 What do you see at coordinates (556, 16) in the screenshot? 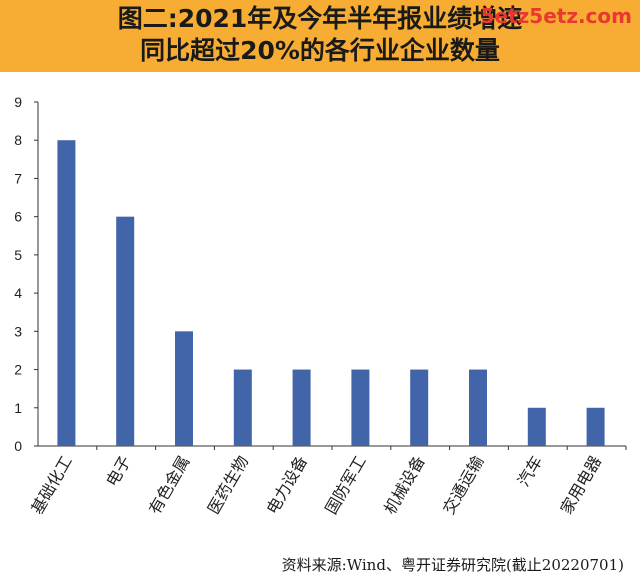
I see `watermark-logo: 5etz5etz.com` at bounding box center [556, 16].